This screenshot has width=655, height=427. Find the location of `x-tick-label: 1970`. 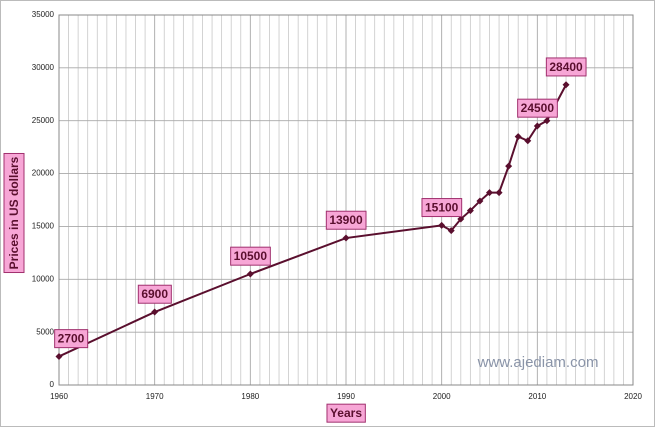

x-tick-label: 1970 is located at coordinates (155, 396).